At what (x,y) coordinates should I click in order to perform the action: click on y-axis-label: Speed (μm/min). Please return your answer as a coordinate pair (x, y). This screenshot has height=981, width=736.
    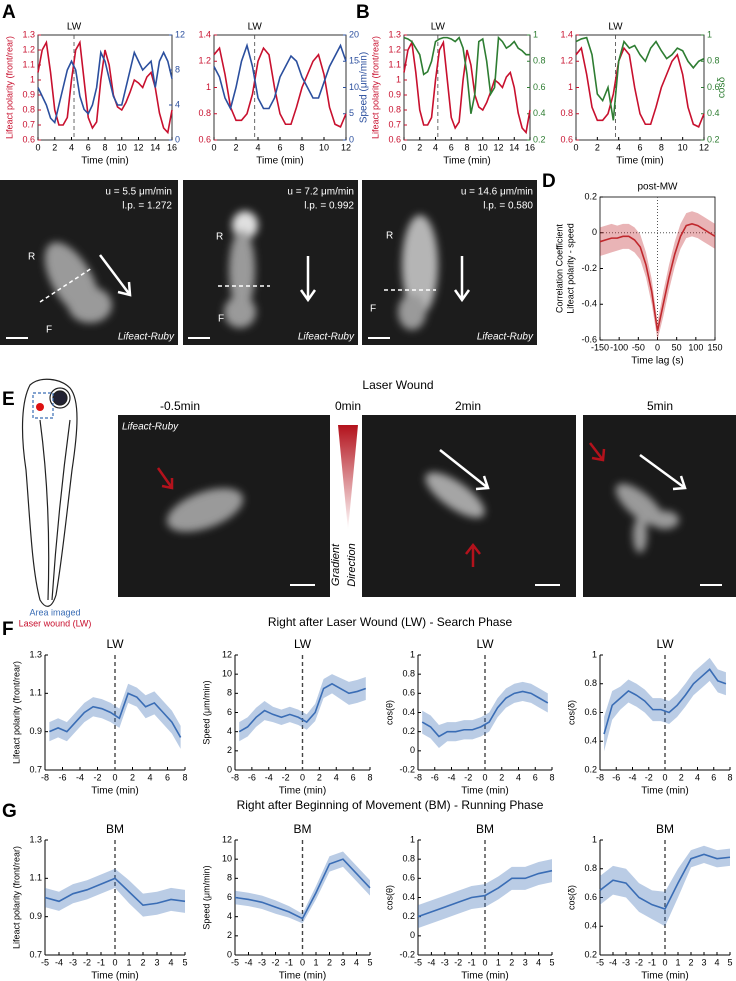
    Looking at the image, I should click on (206, 712).